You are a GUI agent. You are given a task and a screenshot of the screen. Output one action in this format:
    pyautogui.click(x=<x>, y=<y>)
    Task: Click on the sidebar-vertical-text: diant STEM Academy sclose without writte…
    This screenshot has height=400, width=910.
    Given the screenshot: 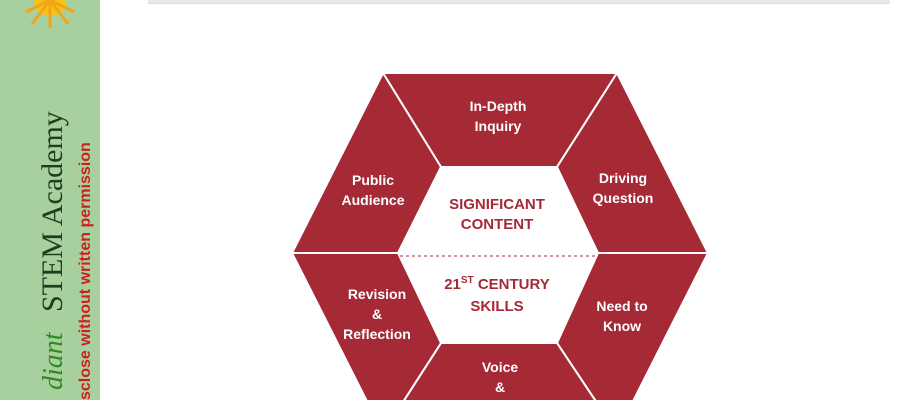 What is the action you would take?
    pyautogui.click(x=65, y=255)
    